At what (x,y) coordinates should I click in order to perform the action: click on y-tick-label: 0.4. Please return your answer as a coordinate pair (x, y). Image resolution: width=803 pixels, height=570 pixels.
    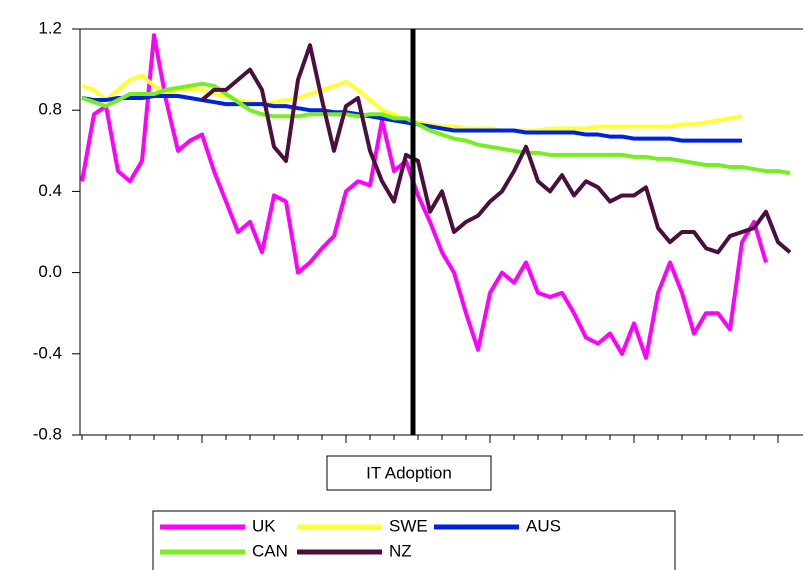
    Looking at the image, I should click on (50, 190).